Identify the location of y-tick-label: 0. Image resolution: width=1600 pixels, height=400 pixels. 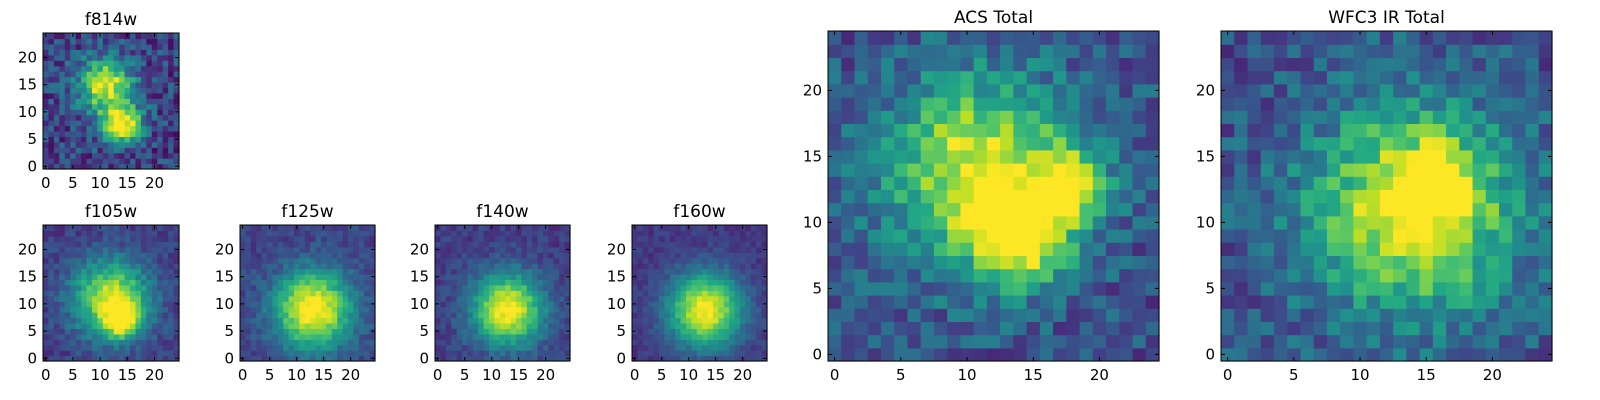
(229, 358).